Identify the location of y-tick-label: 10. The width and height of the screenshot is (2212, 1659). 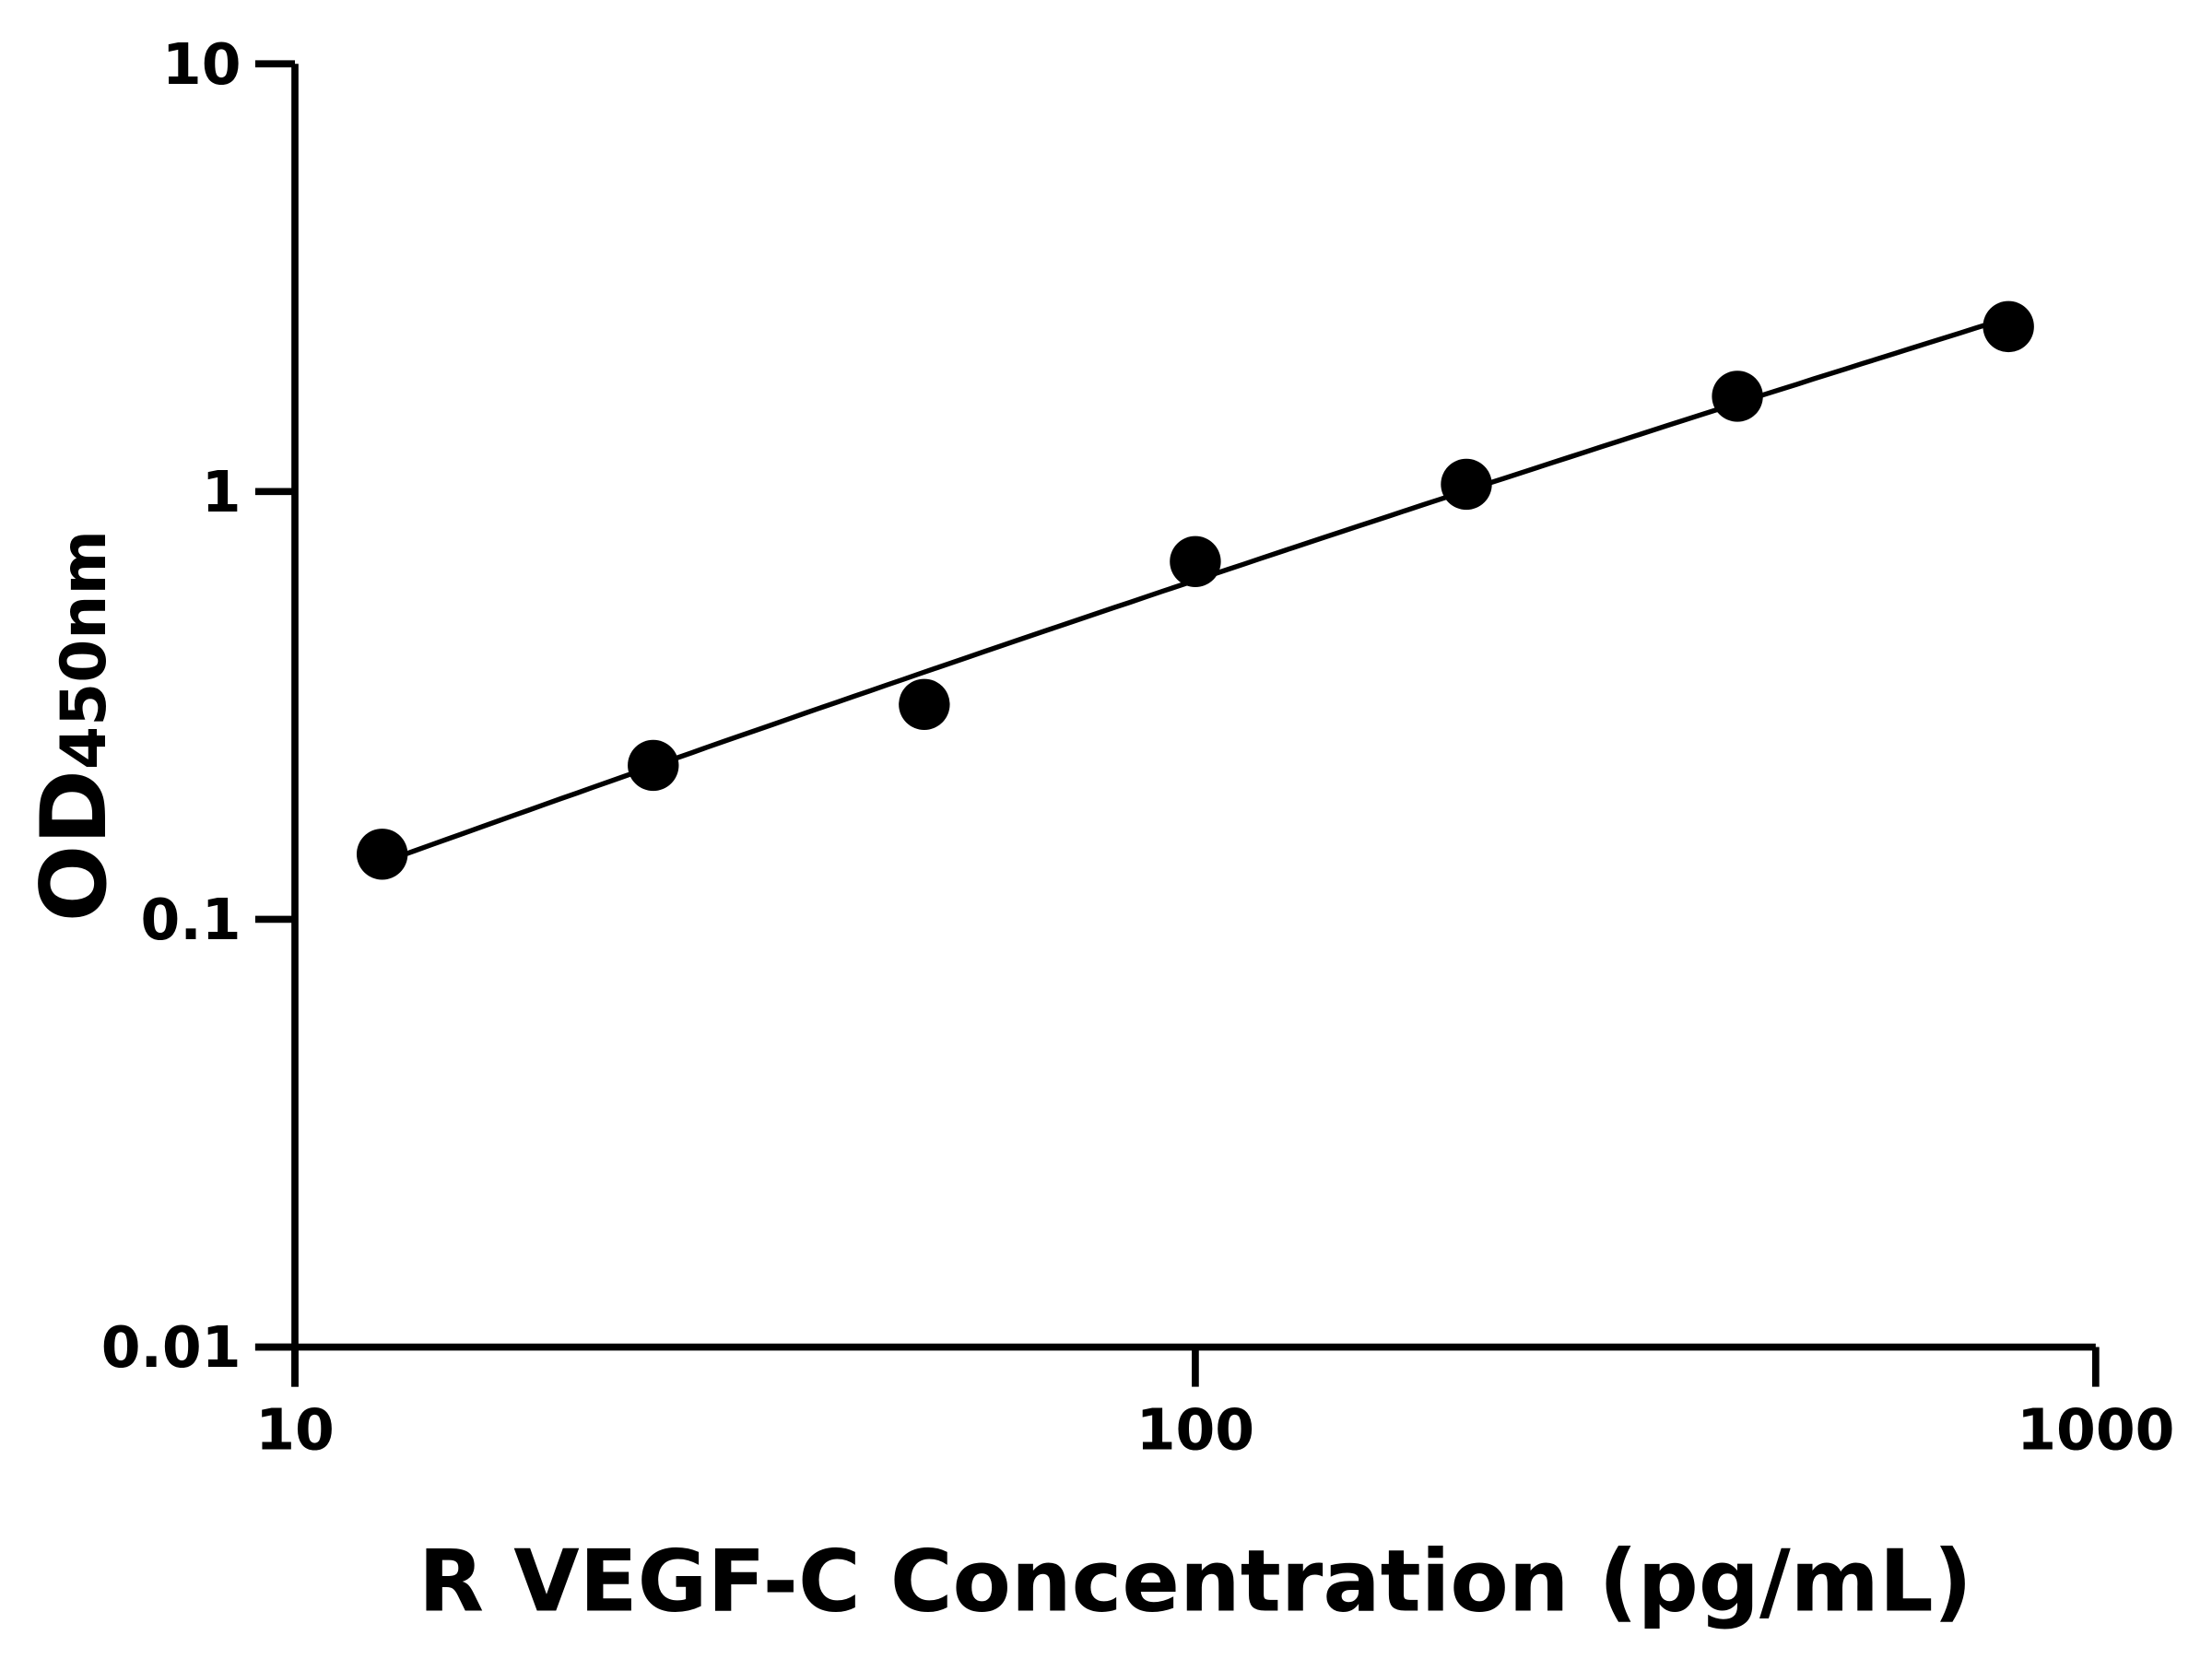
(201, 64).